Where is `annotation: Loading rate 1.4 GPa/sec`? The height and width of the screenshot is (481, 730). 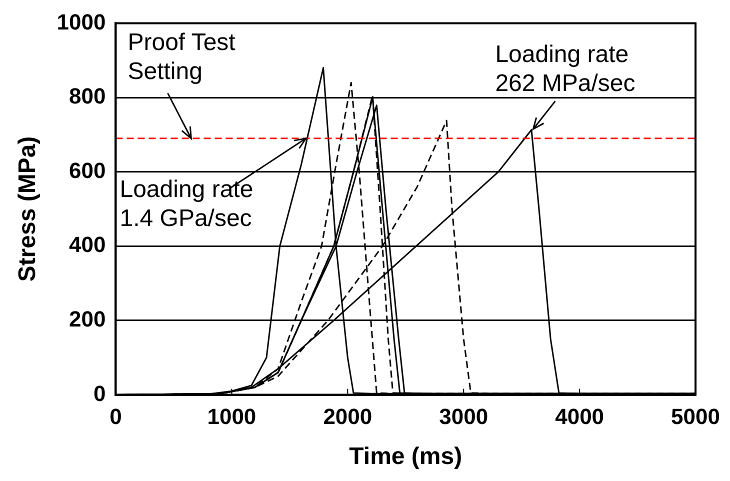
annotation: Loading rate 1.4 GPa/sec is located at coordinates (187, 204).